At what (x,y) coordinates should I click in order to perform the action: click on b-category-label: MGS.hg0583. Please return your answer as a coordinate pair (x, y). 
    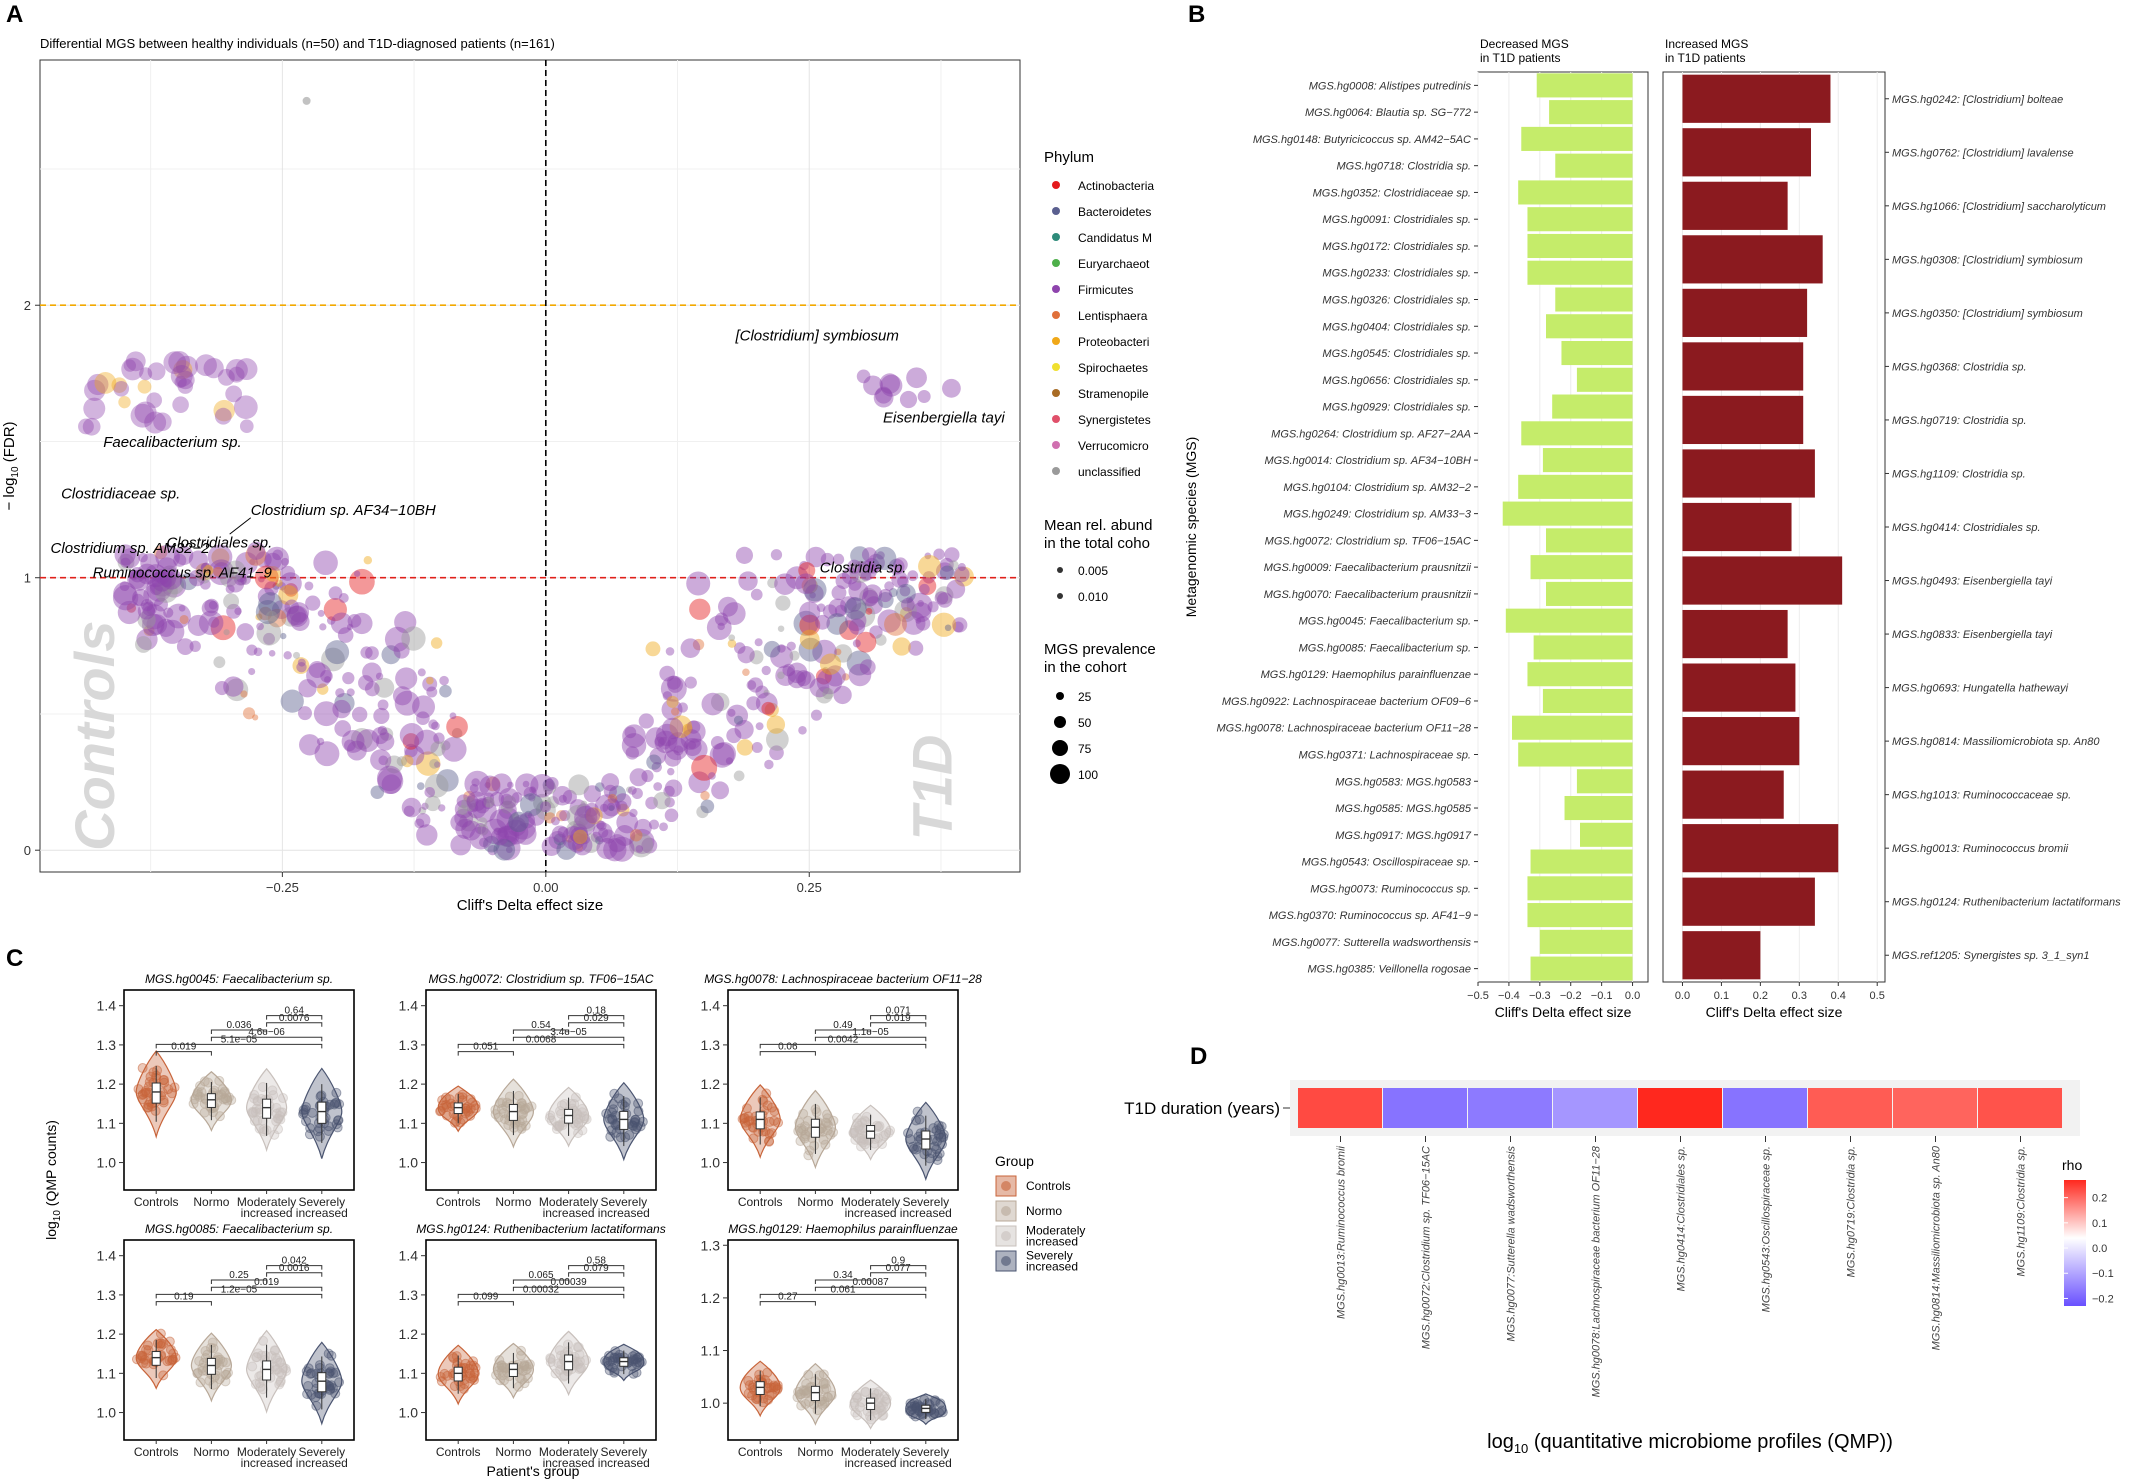
    Looking at the image, I should click on (1403, 782).